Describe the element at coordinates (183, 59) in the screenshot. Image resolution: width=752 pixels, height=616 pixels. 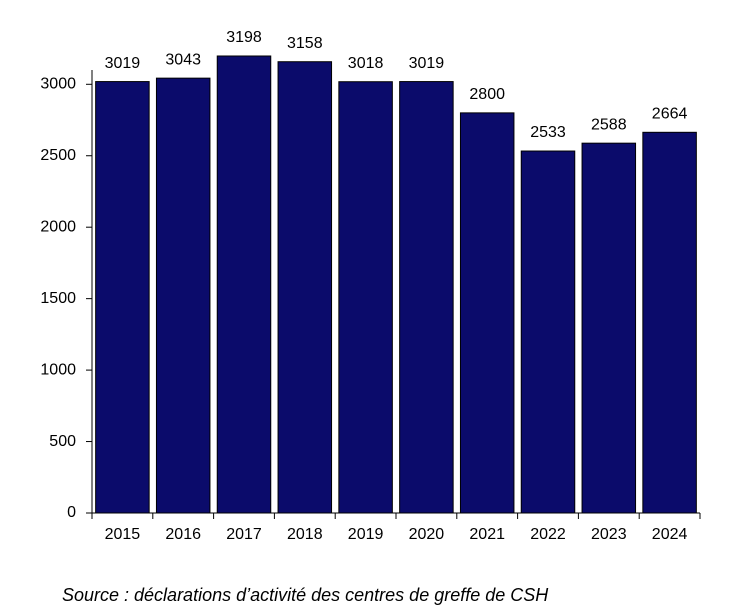
I see `data-label: 3043` at that location.